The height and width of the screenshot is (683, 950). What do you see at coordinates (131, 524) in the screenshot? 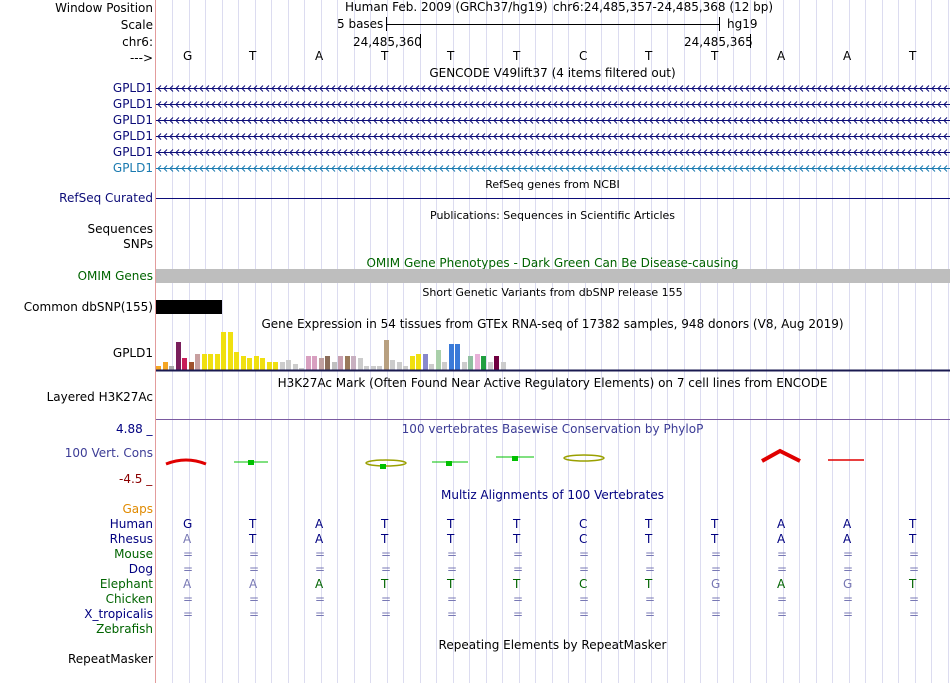
I see `species-label: Human` at bounding box center [131, 524].